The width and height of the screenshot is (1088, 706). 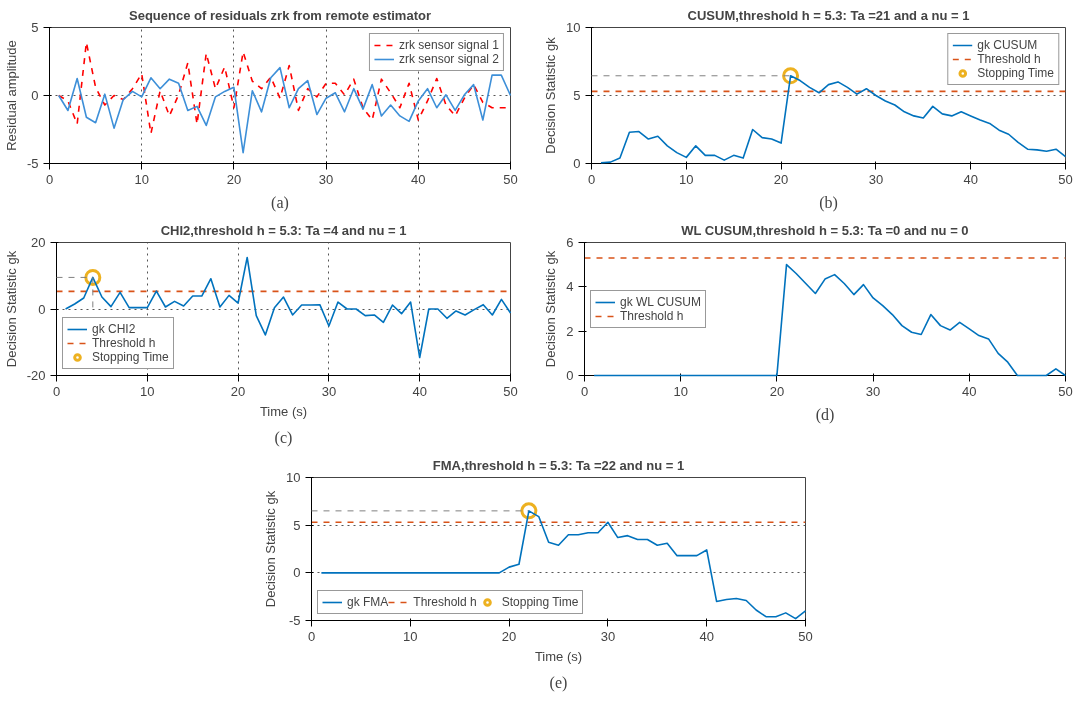 I want to click on text: (b), so click(x=828, y=202).